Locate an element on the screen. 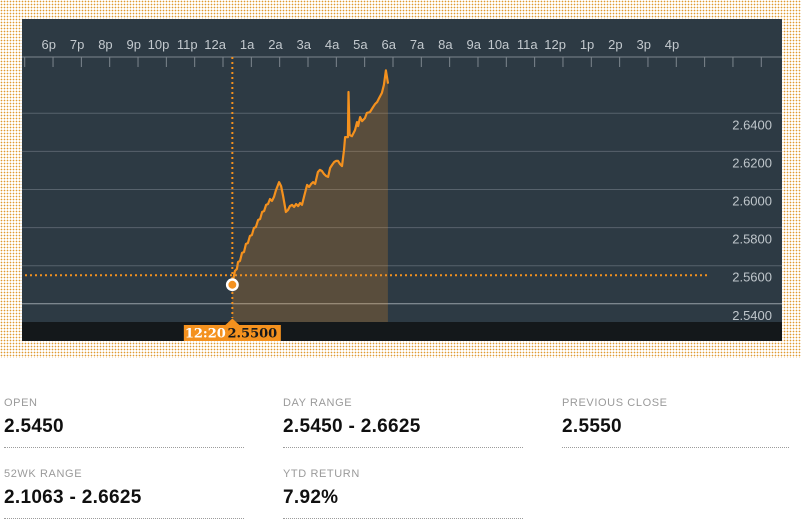  svg-text: 1p is located at coordinates (587, 44).